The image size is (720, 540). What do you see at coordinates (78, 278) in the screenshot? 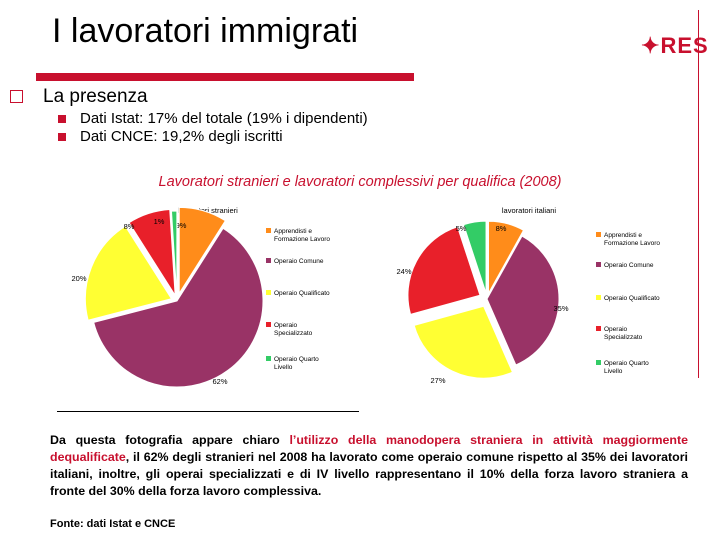
I see `pie-1-label-3: 20%` at bounding box center [78, 278].